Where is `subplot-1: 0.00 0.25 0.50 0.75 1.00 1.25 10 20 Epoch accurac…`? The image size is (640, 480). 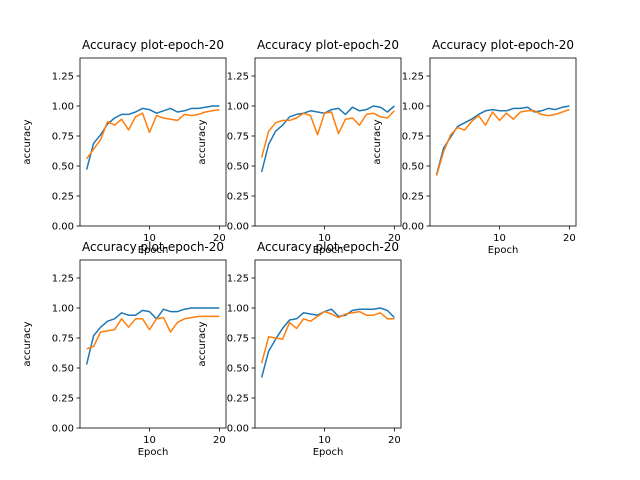 subplot-1: 0.00 0.25 0.50 0.75 1.00 1.25 10 20 Epoch accurac… is located at coordinates (124, 147).